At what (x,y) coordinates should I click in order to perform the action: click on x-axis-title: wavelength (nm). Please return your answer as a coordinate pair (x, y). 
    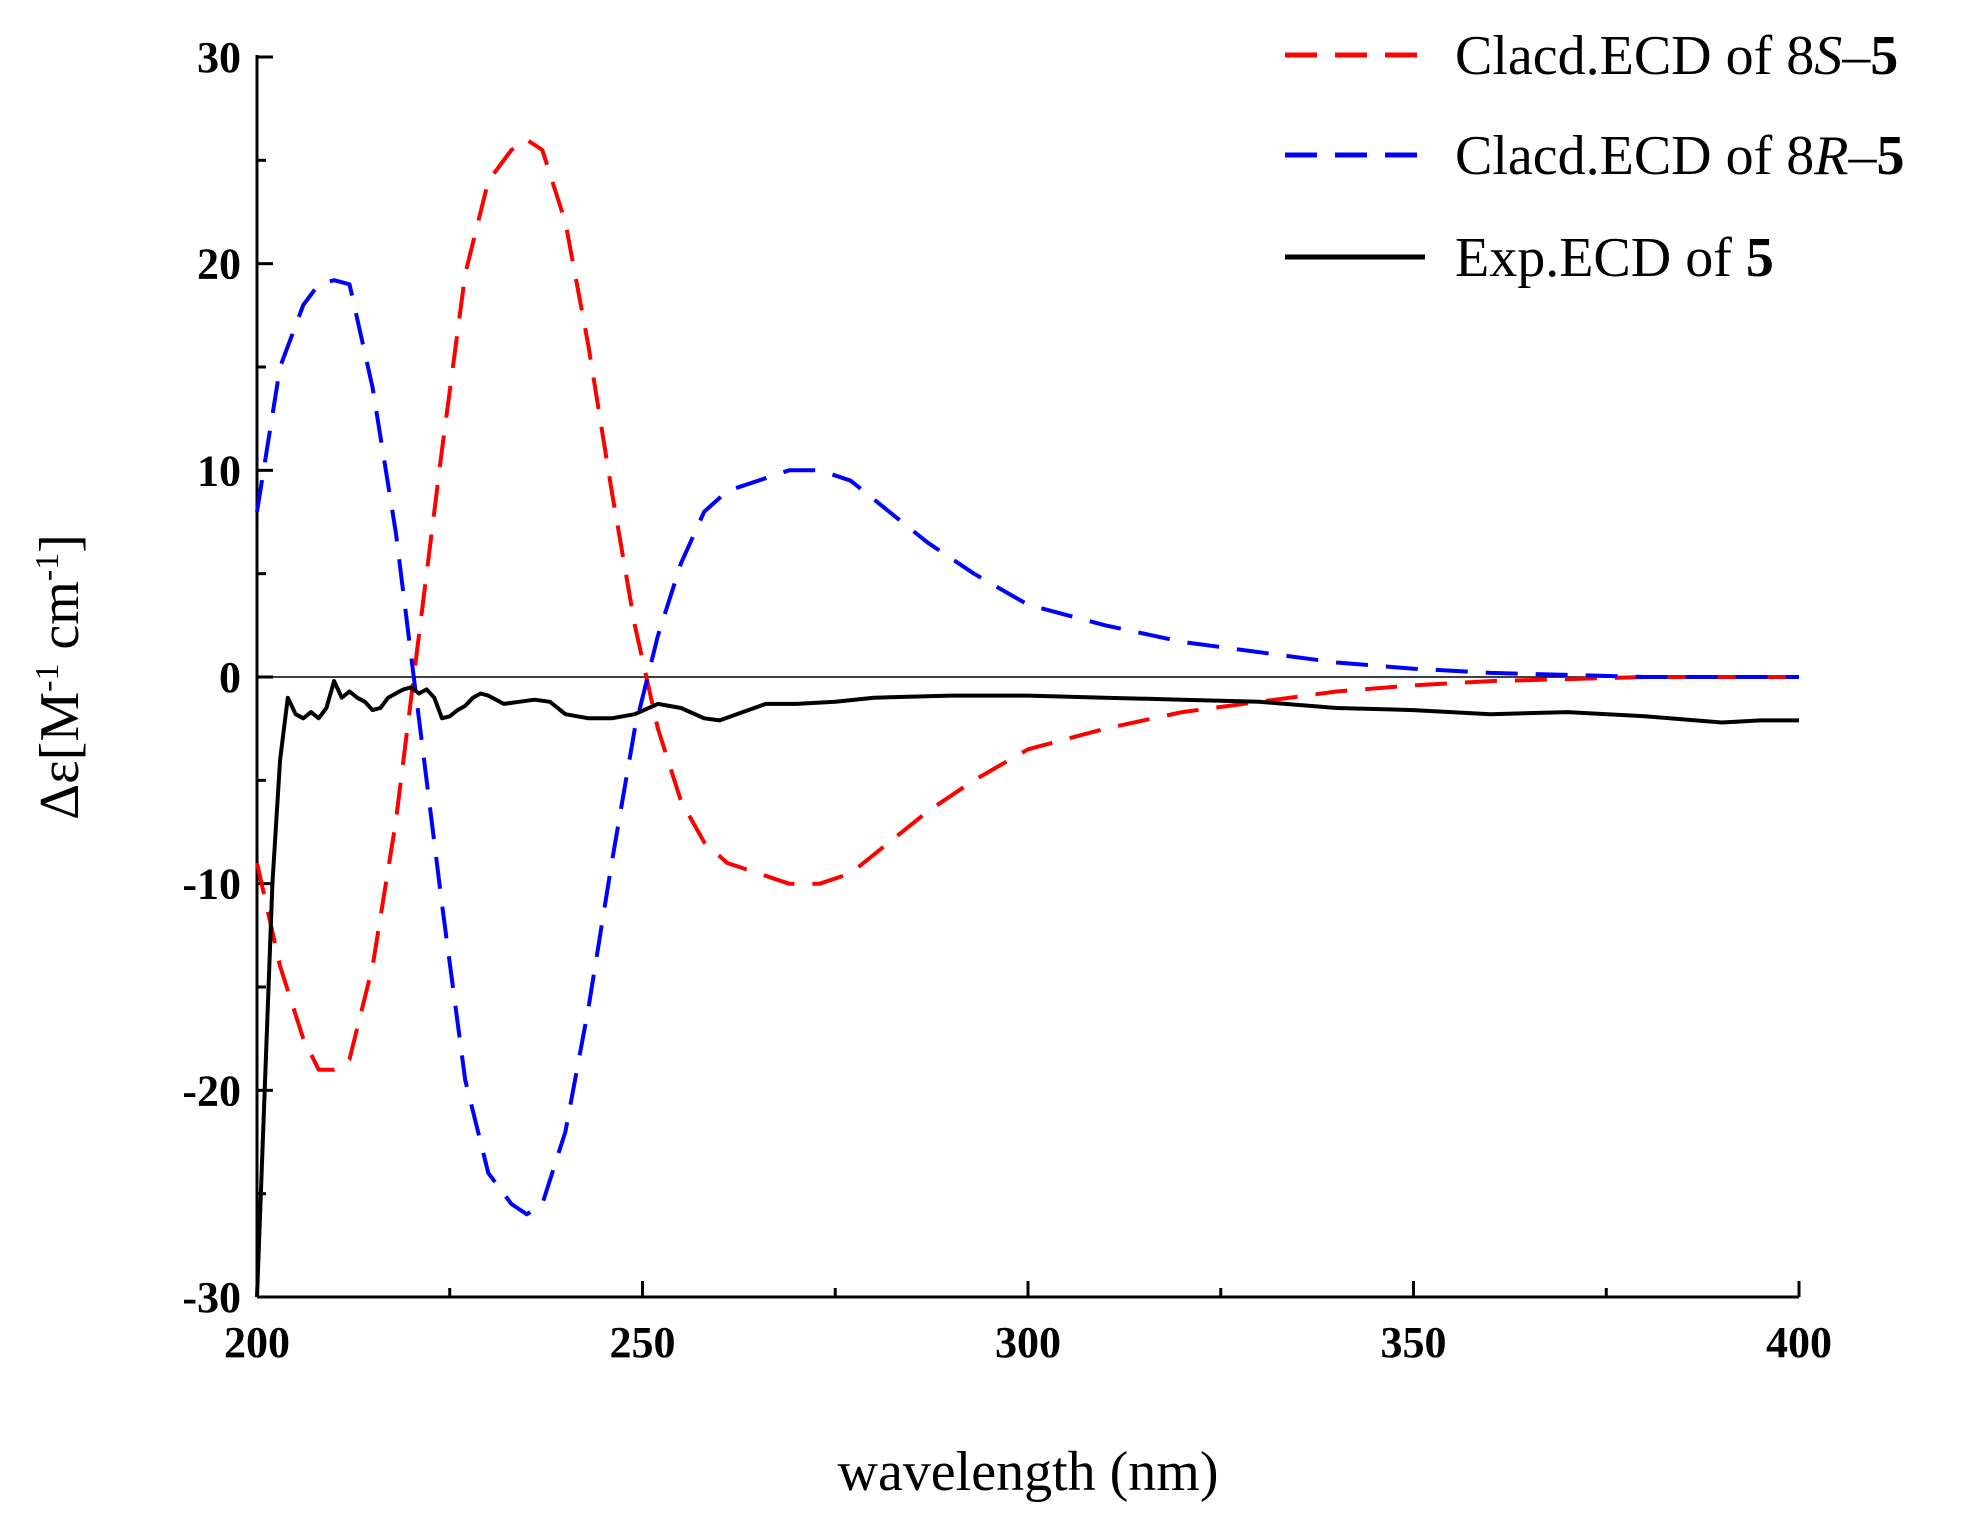
    Looking at the image, I should click on (1028, 1472).